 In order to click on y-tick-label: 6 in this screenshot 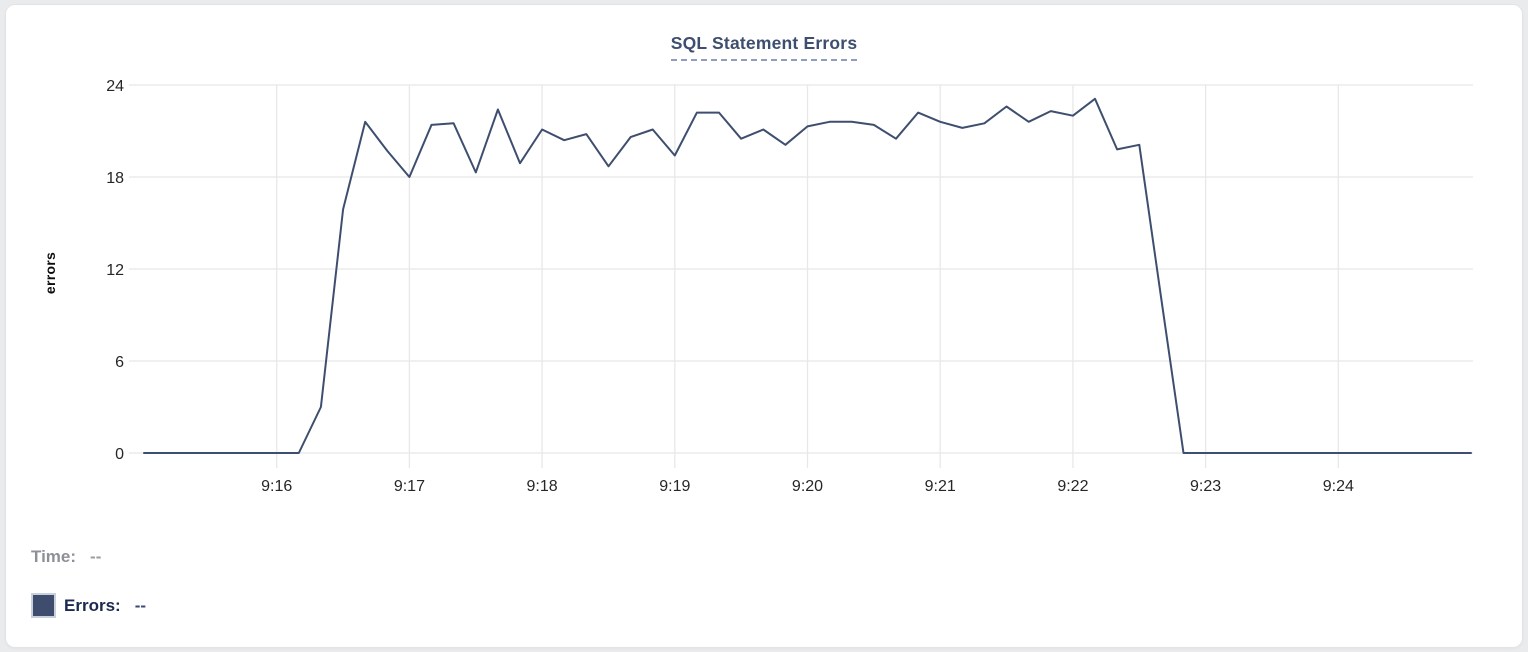, I will do `click(119, 362)`.